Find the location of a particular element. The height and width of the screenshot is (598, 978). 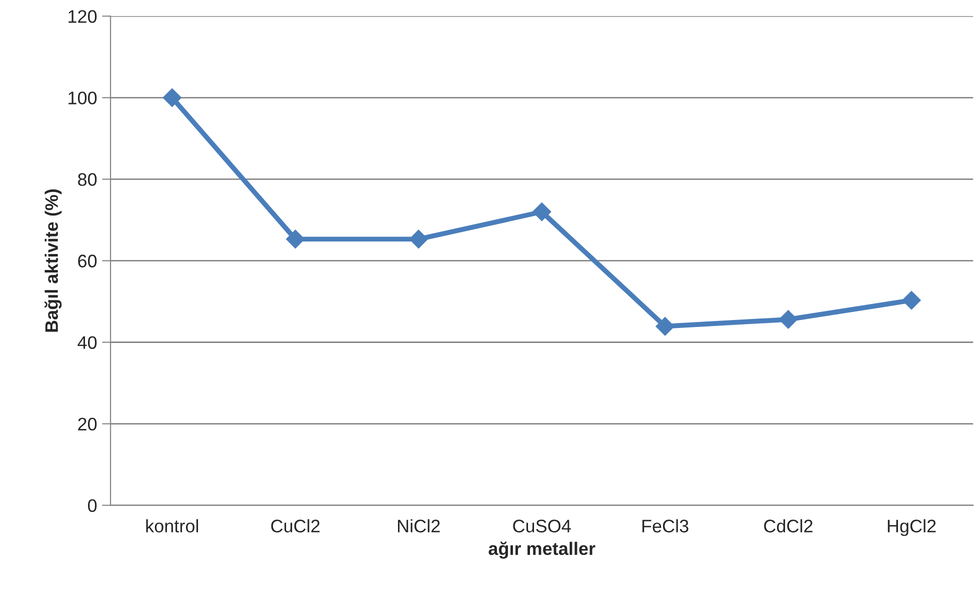

y-tick-label: 80 is located at coordinates (87, 179).